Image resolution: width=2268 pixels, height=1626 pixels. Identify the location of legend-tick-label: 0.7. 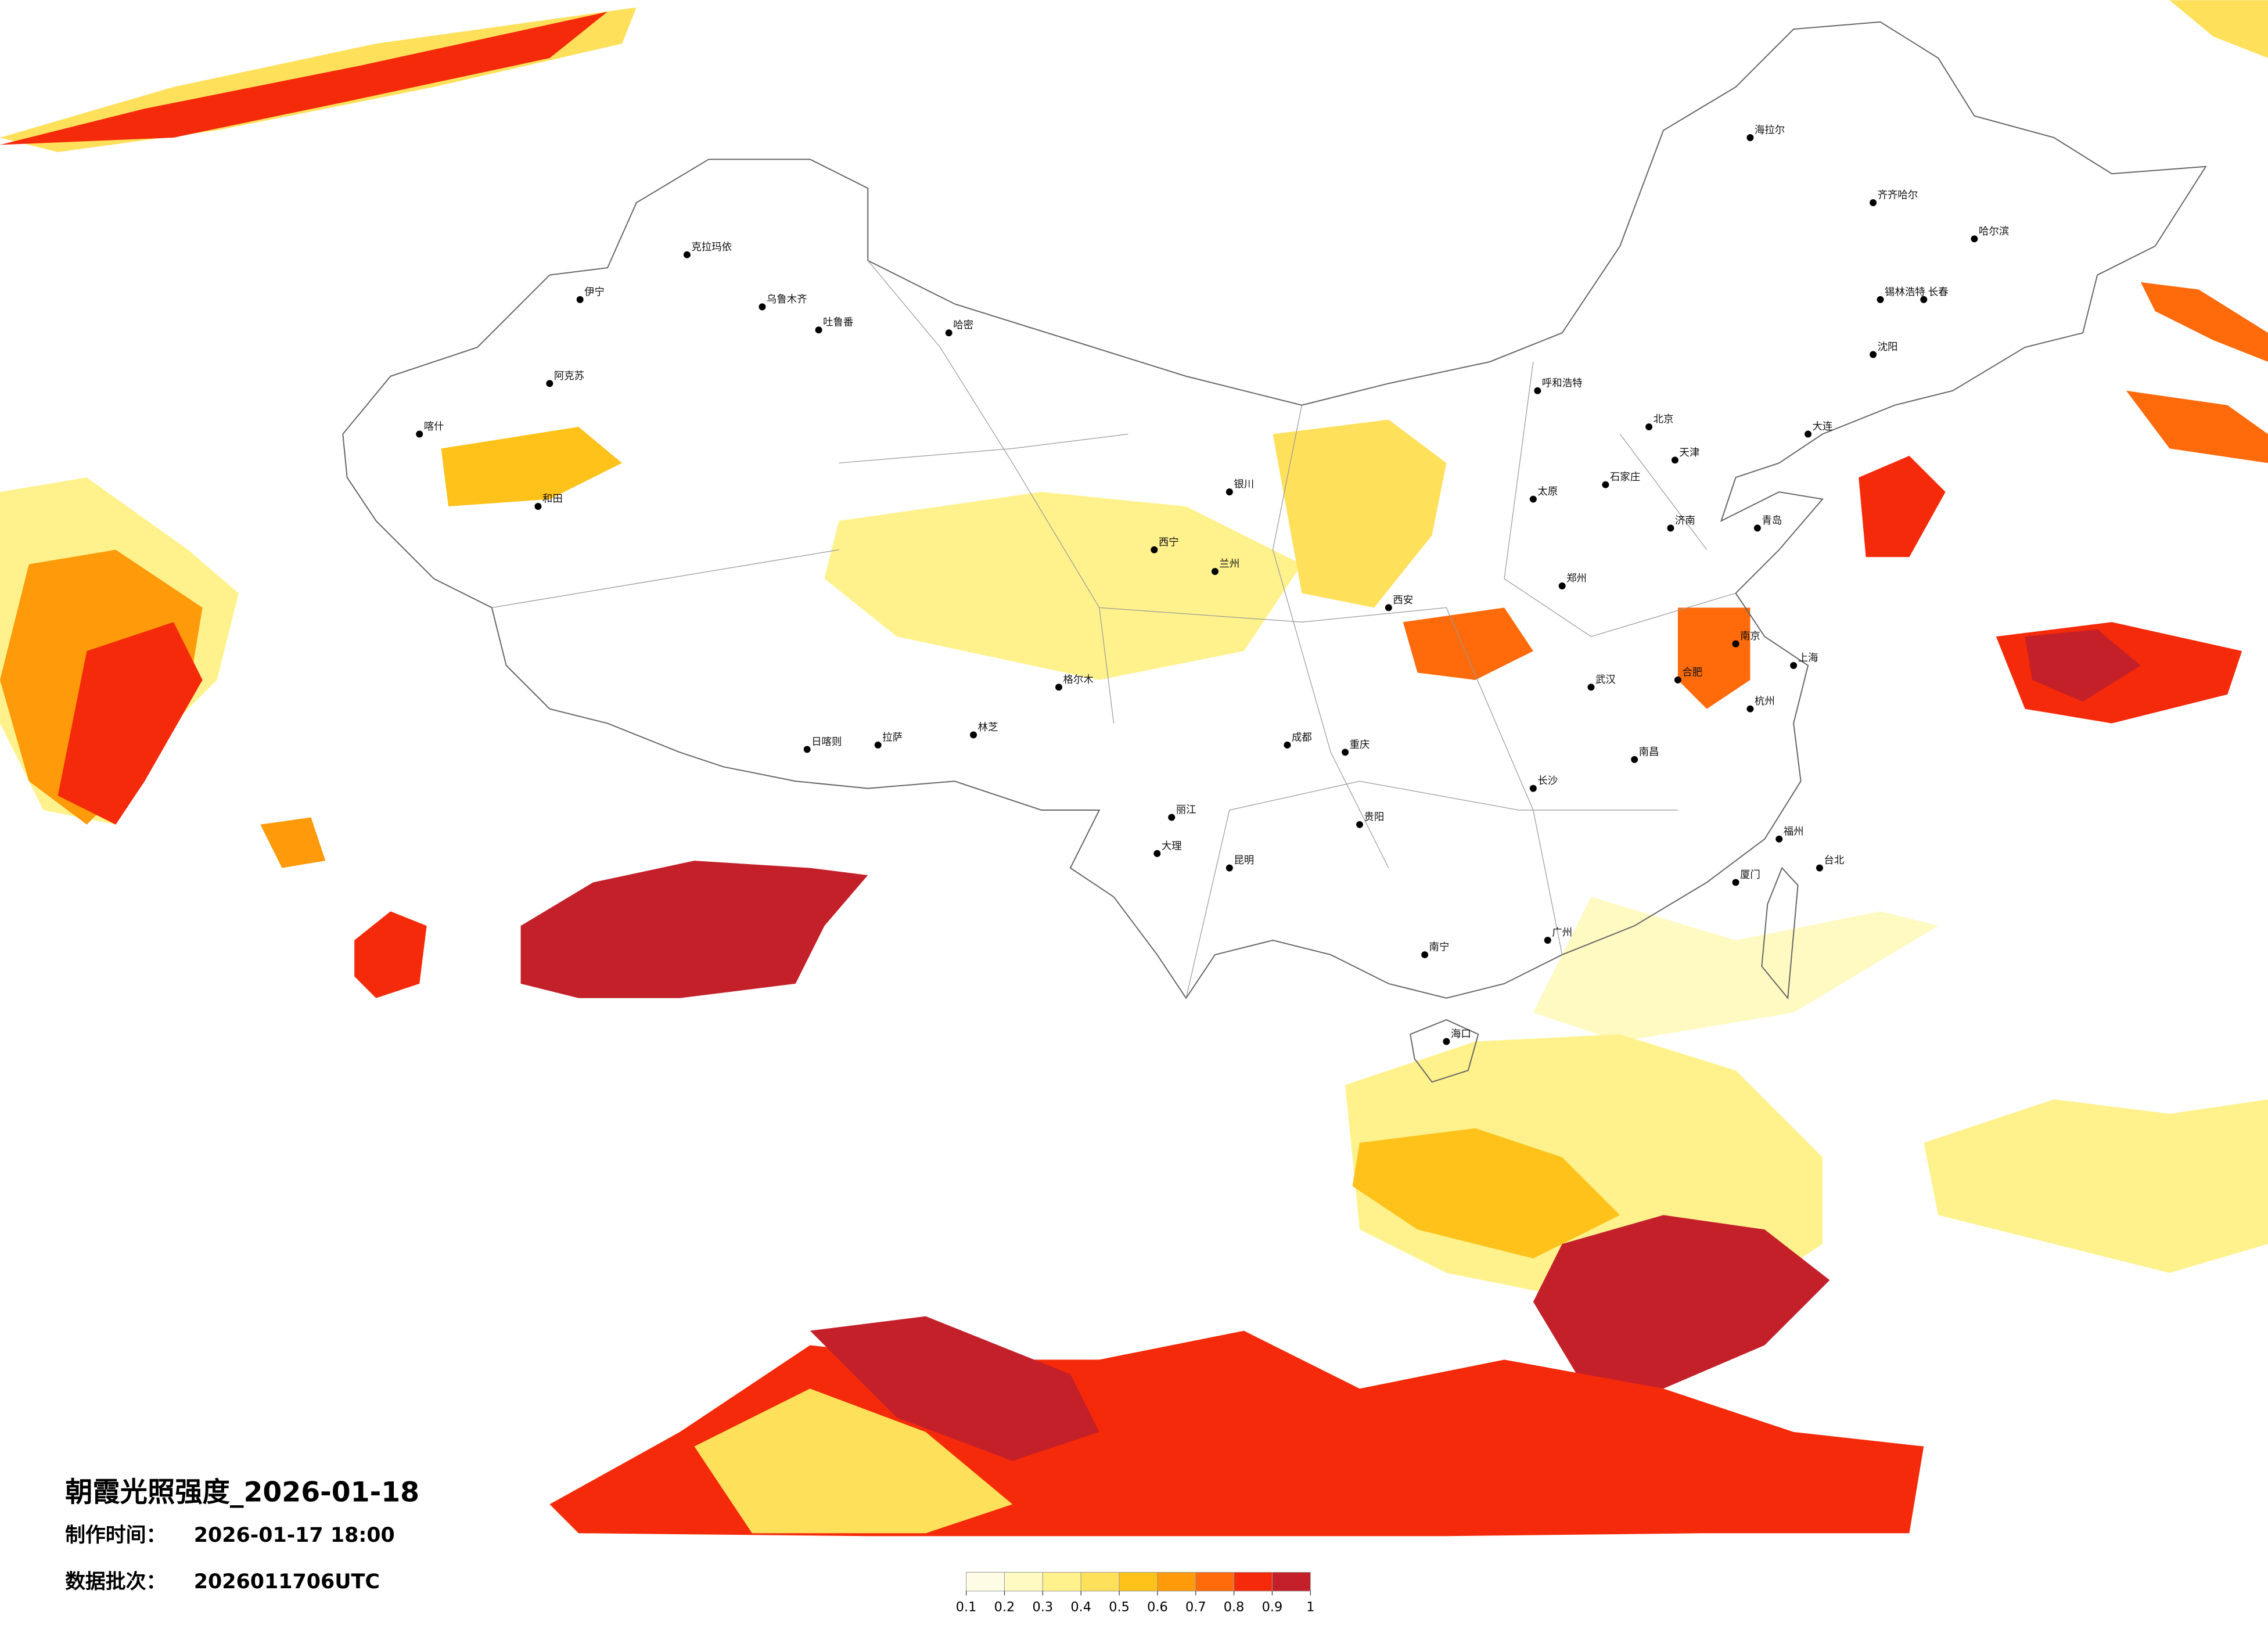
(1195, 1607).